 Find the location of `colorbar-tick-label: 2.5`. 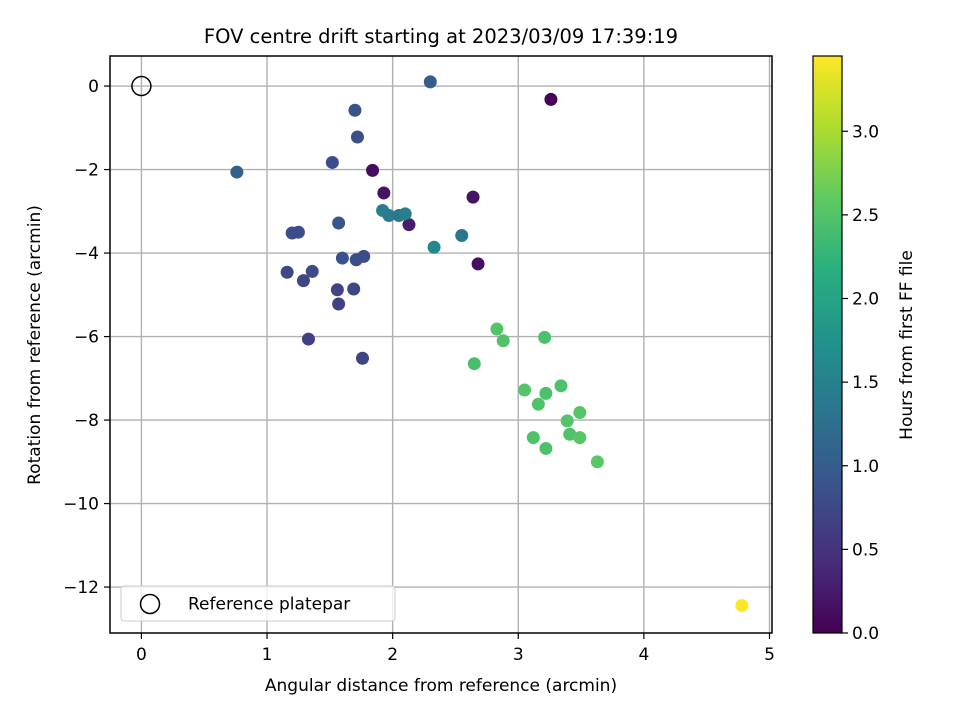

colorbar-tick-label: 2.5 is located at coordinates (865, 216).